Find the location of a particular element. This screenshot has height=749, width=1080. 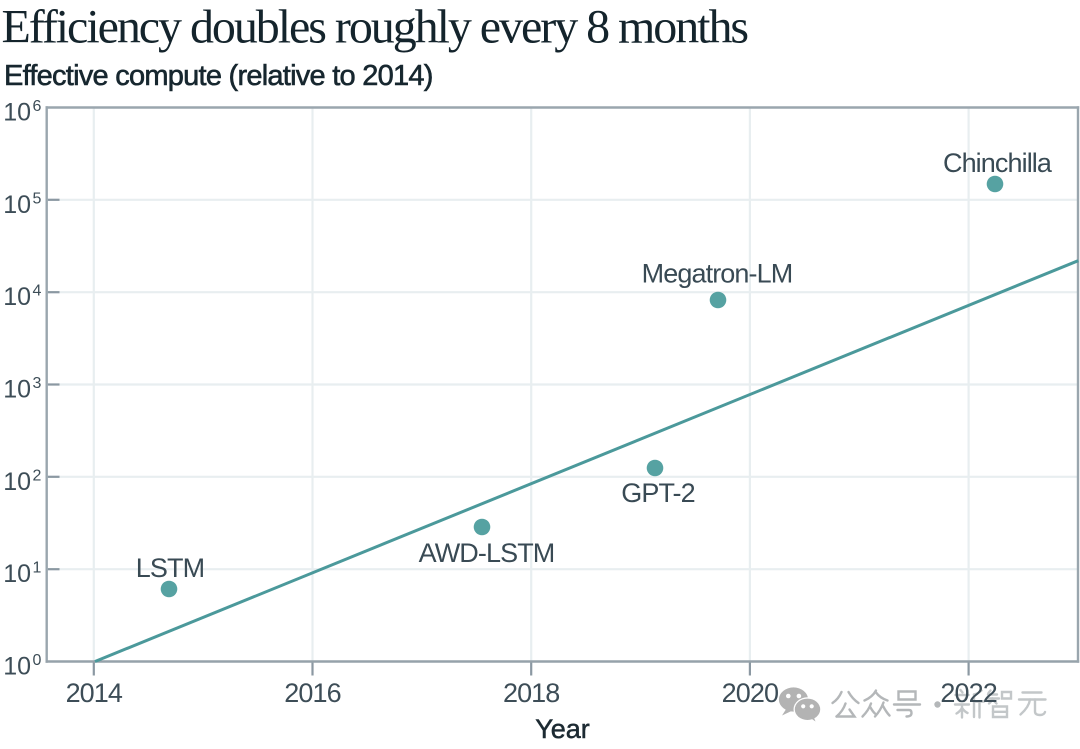

svg-text:Effective compute (relative to: Effective compute (relative to 2014) is located at coordinates (218, 76).